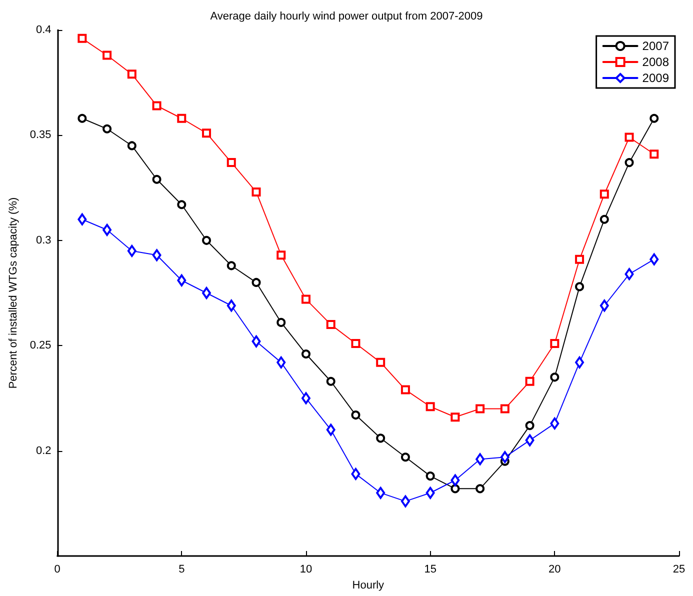 The image size is (693, 596). Describe the element at coordinates (44, 240) in the screenshot. I see `y-tick-label: 0.3` at that location.